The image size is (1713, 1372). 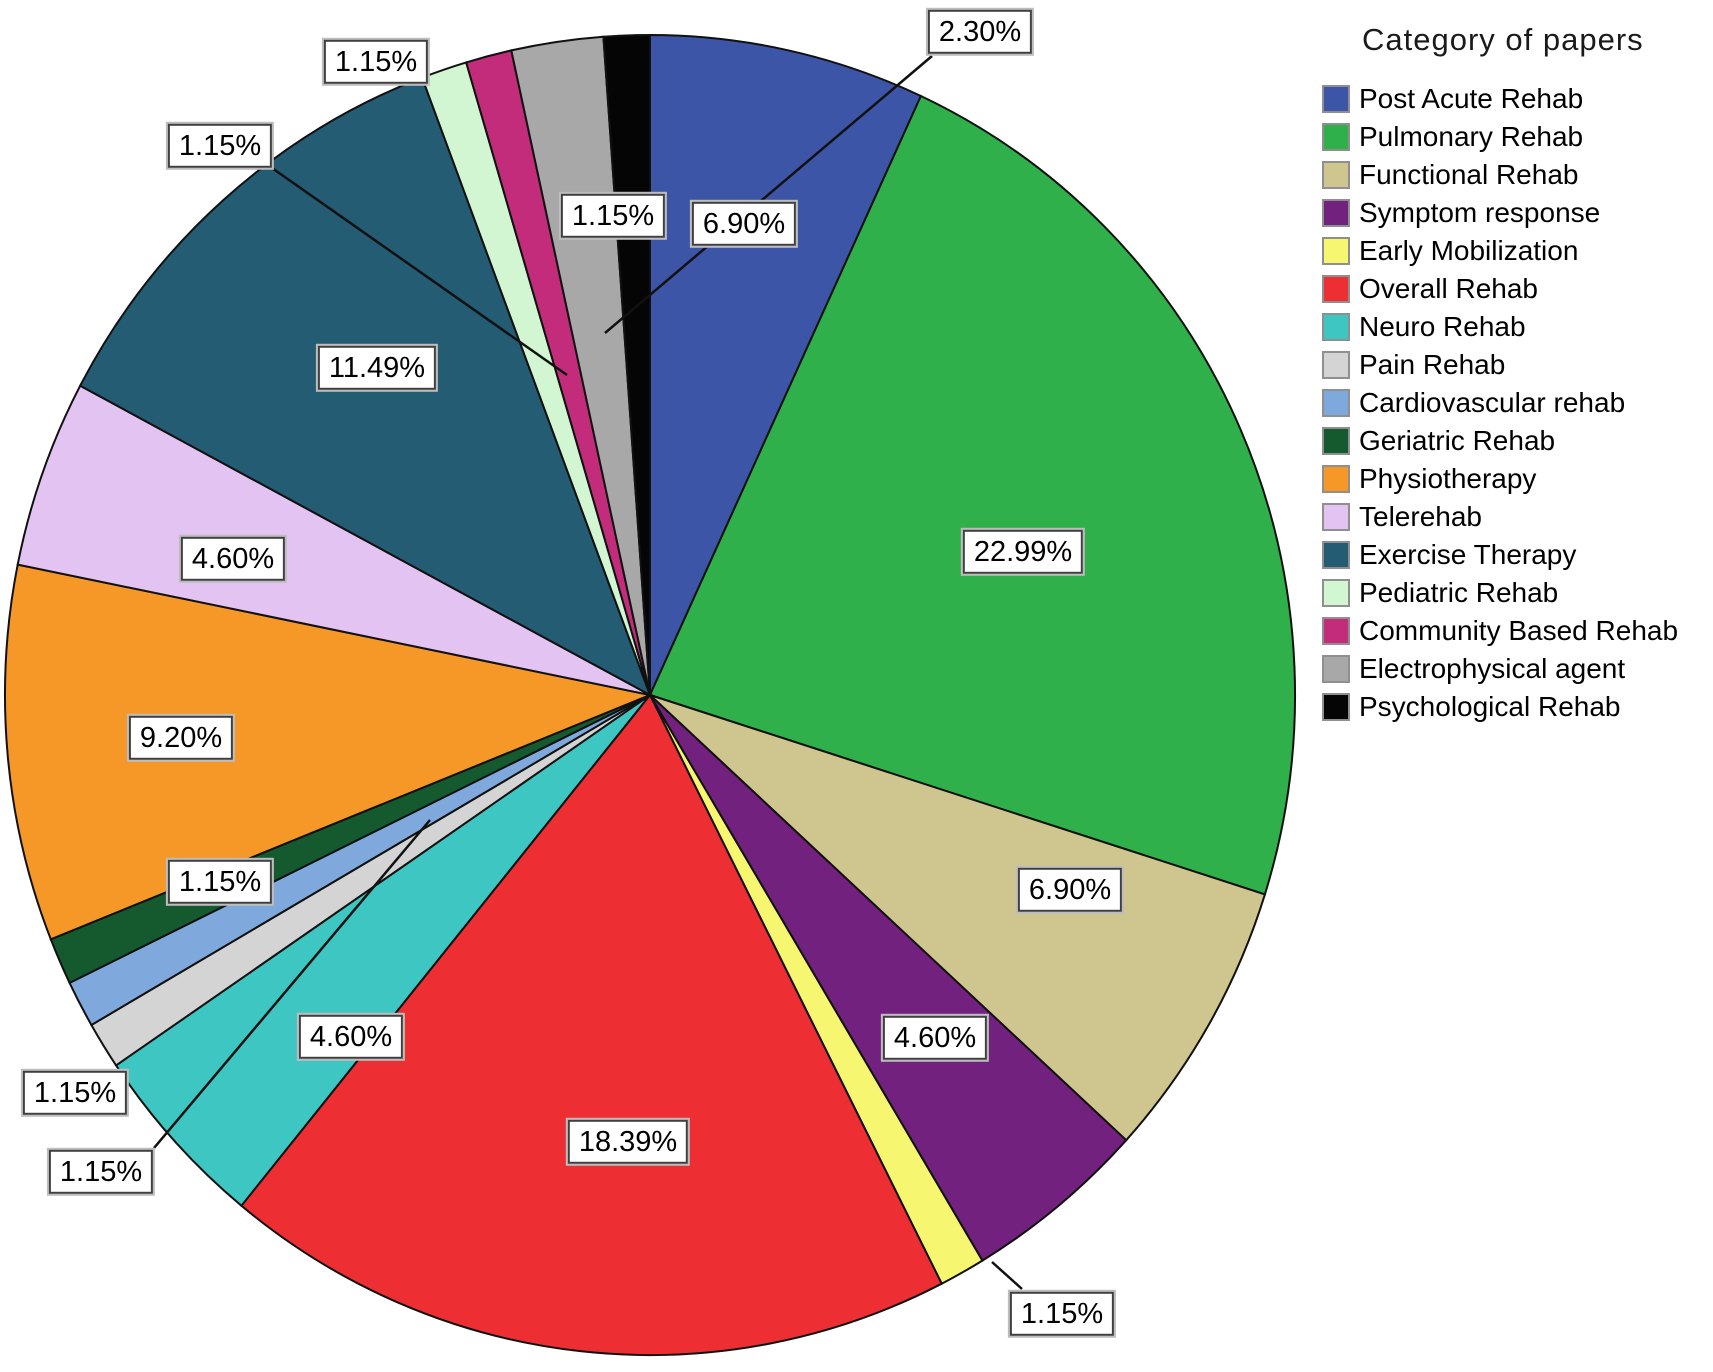 I want to click on legend-item-cardiovascular-rehab: Cardiovascular rehab, so click(x=1516, y=403).